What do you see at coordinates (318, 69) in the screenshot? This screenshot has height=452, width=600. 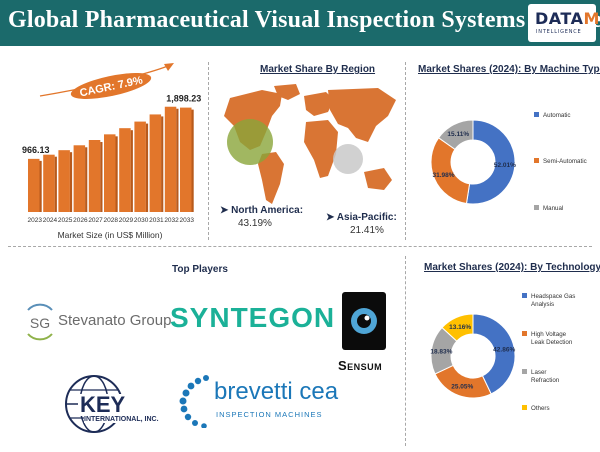 I see `region-panel-title: Market Share By Region` at bounding box center [318, 69].